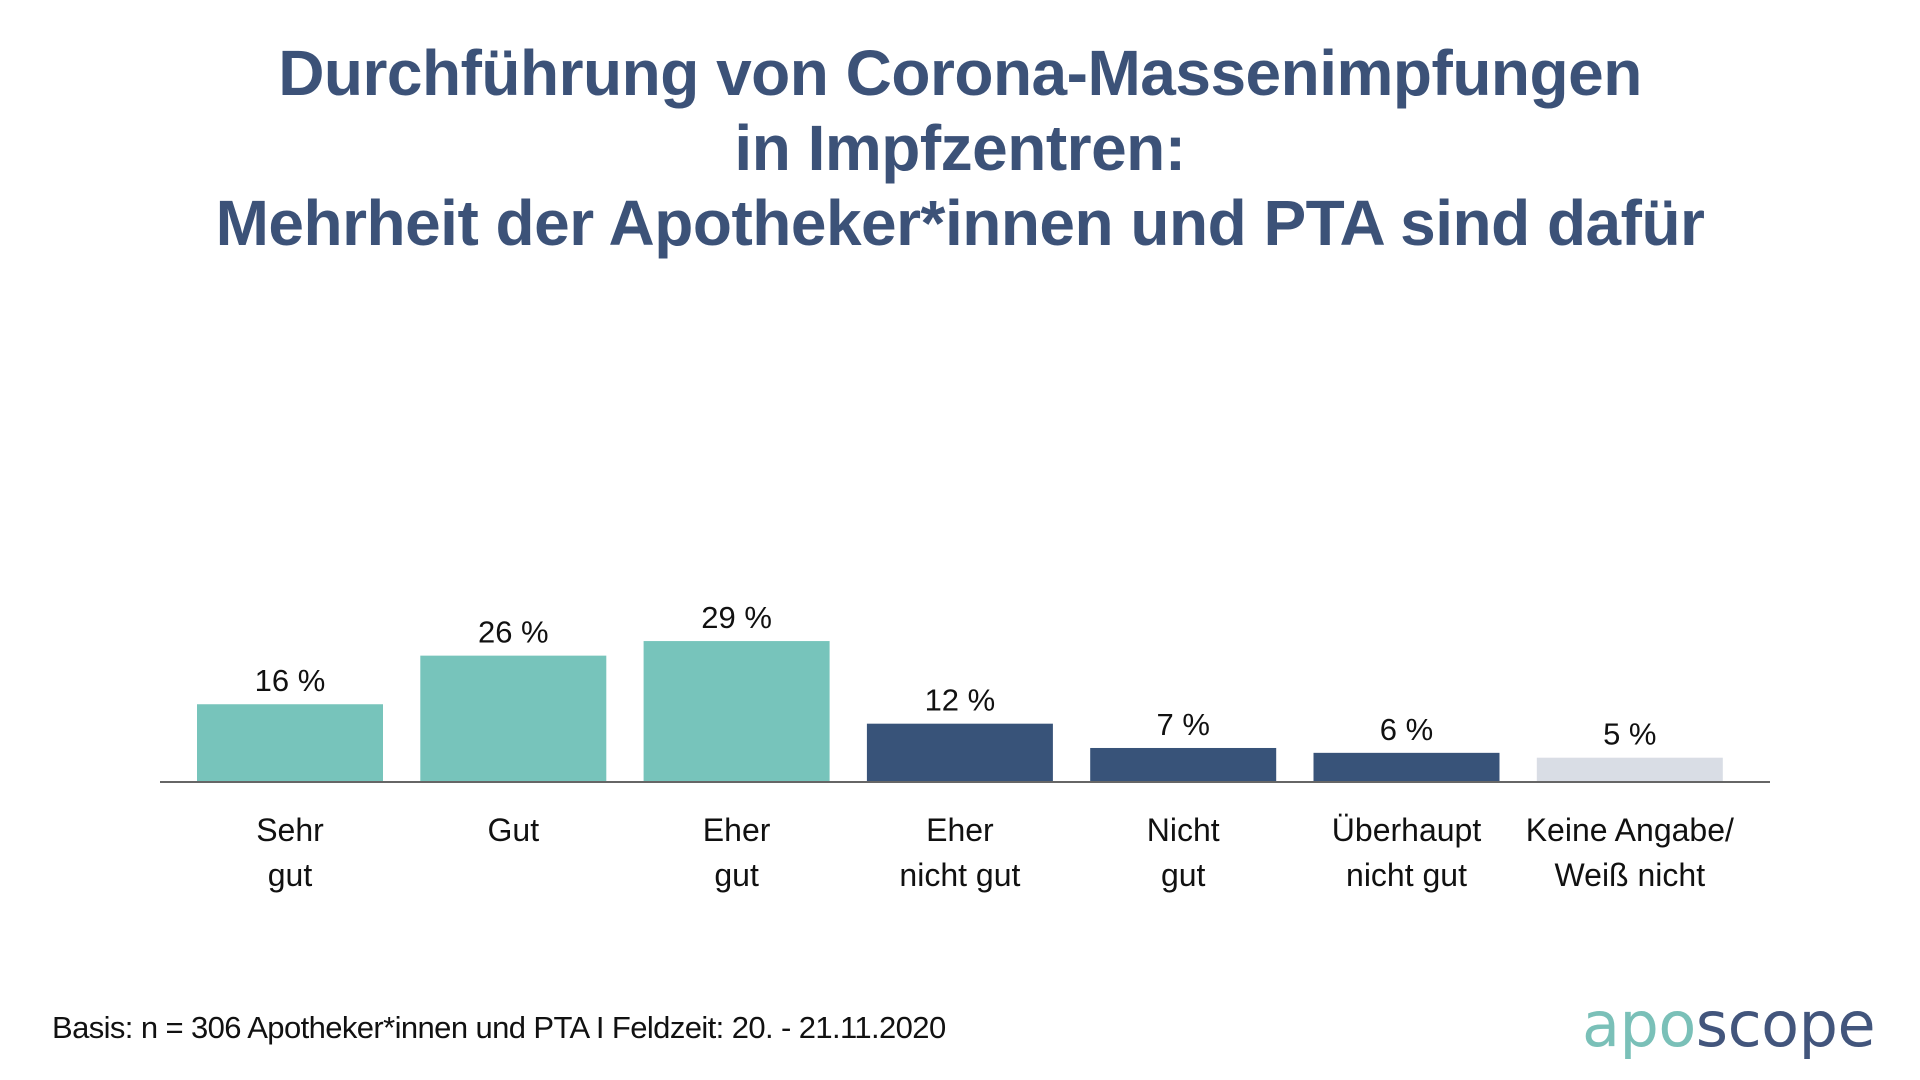 Image resolution: width=1920 pixels, height=1080 pixels. Describe the element at coordinates (1407, 852) in the screenshot. I see `category-label-6: Überhaupt nicht gut` at that location.